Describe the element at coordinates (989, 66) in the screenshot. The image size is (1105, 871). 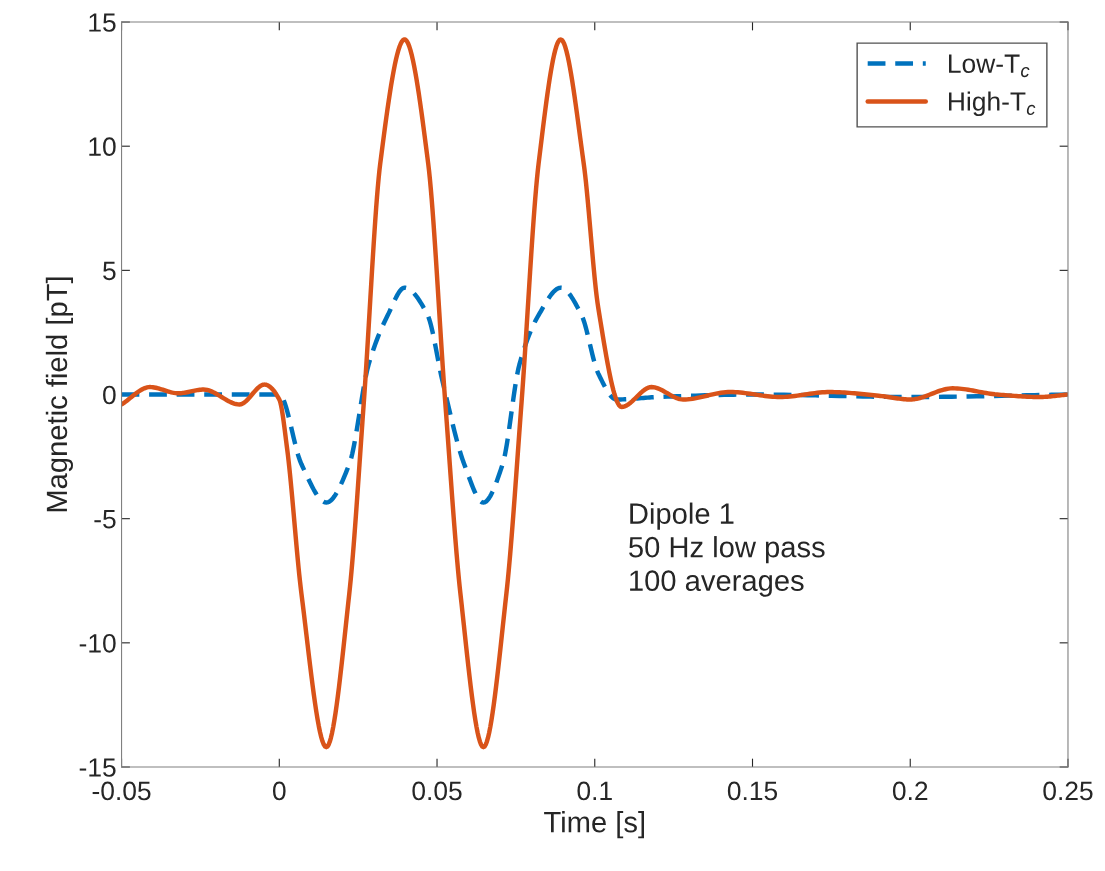
I see `legend-label: Low-T$_{c}$` at that location.